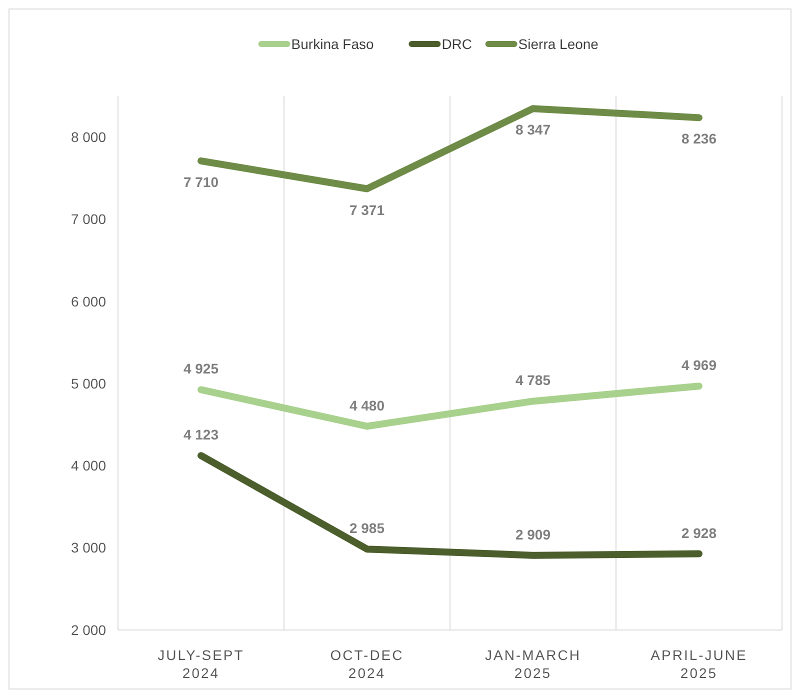 The image size is (800, 698). Describe the element at coordinates (88, 548) in the screenshot. I see `y-tick-label: 3 000` at that location.